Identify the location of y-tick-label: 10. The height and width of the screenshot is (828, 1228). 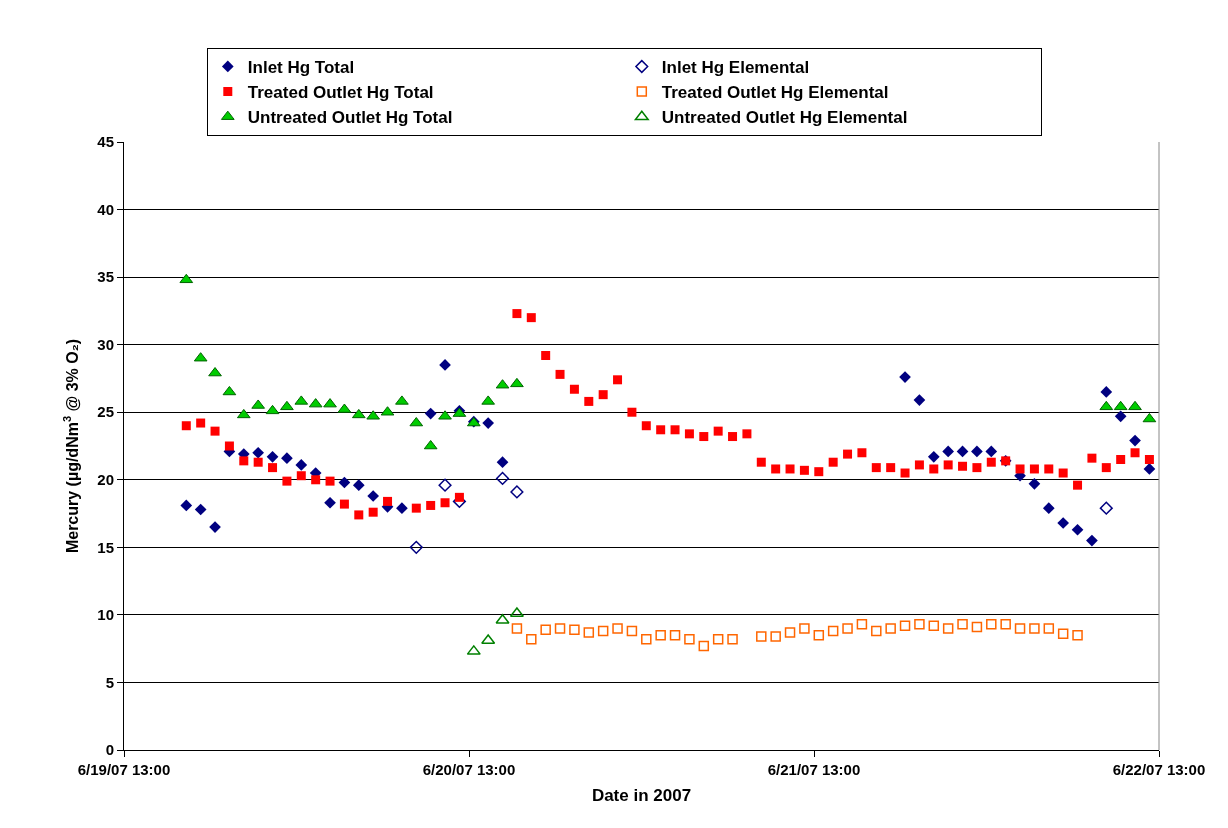
(105, 615).